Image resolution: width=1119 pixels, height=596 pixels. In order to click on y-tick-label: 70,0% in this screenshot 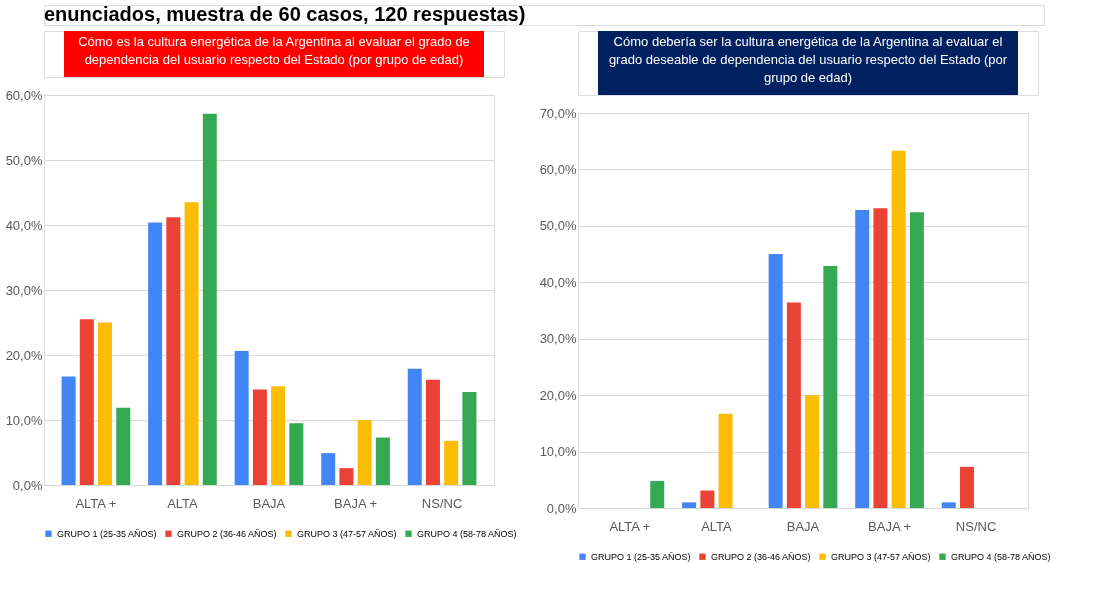, I will do `click(558, 113)`.